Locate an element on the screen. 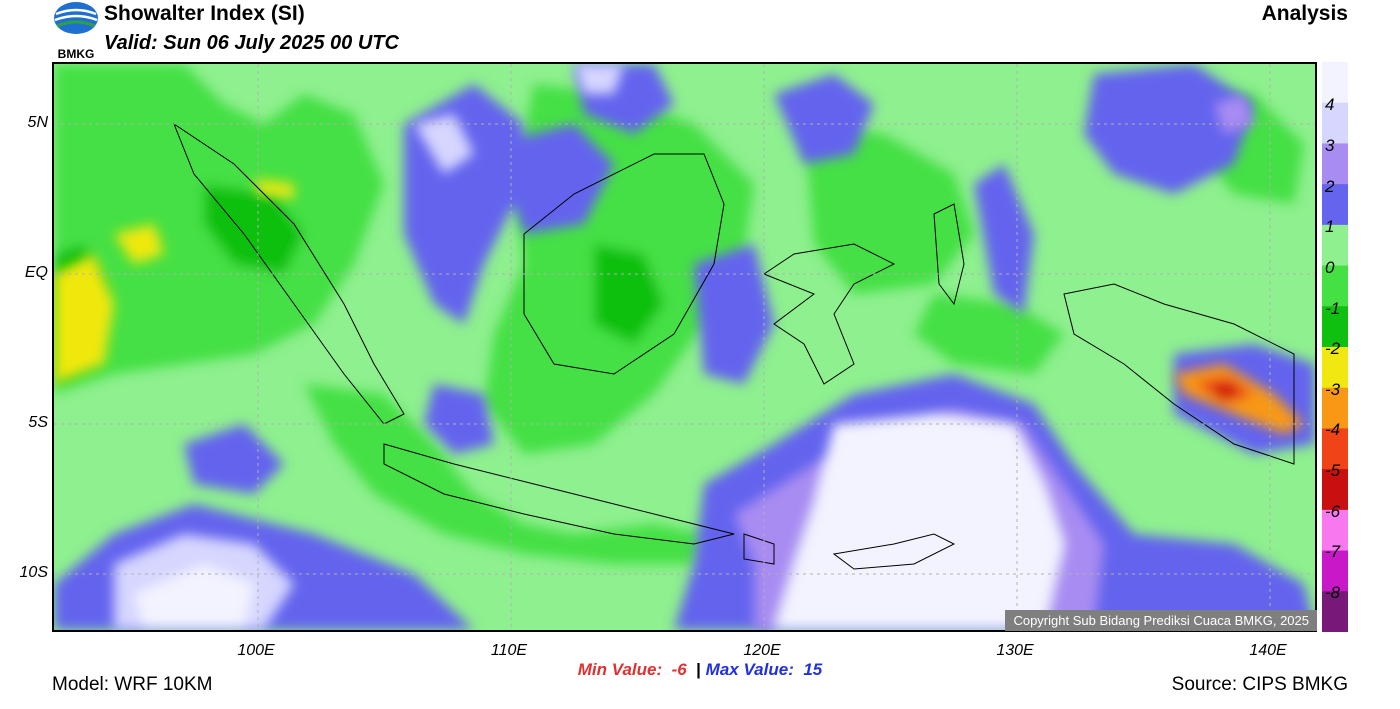  page-title: Showalter Index (SI) is located at coordinates (204, 13).